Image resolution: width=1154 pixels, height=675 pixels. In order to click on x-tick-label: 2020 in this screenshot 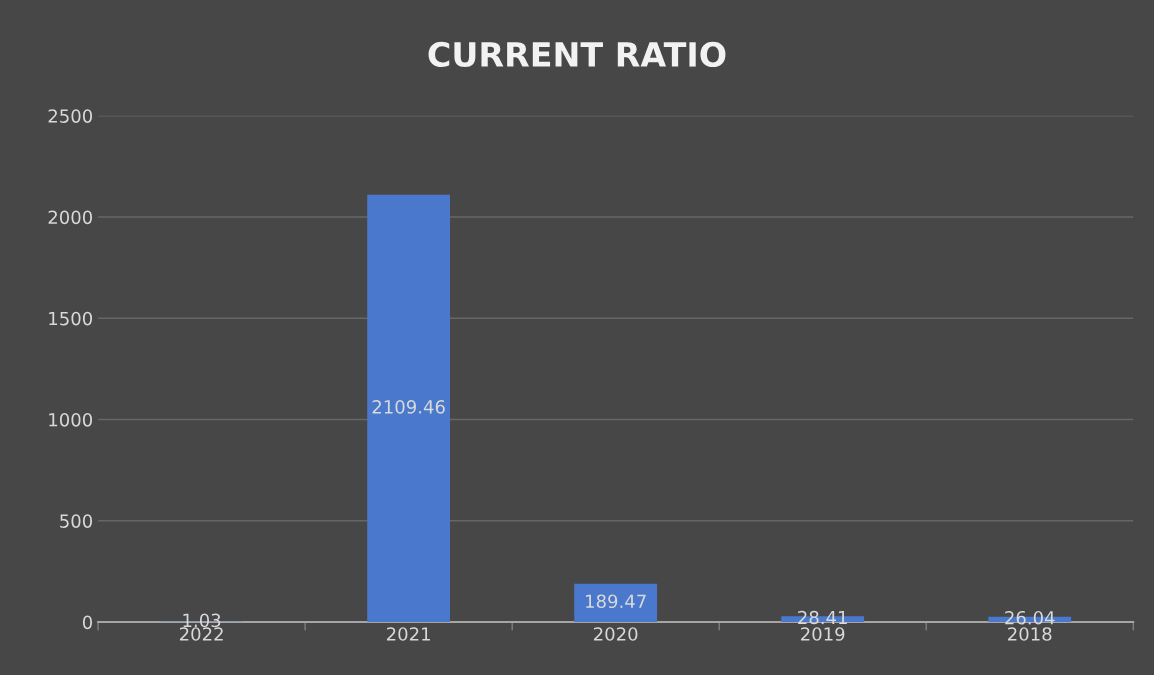, I will do `click(616, 634)`.